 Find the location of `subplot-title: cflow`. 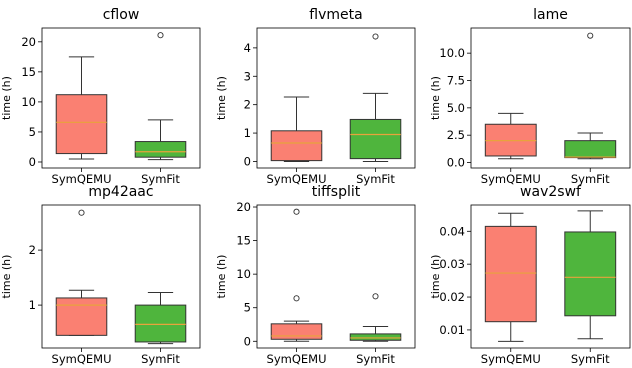

subplot-title: cflow is located at coordinates (121, 15).